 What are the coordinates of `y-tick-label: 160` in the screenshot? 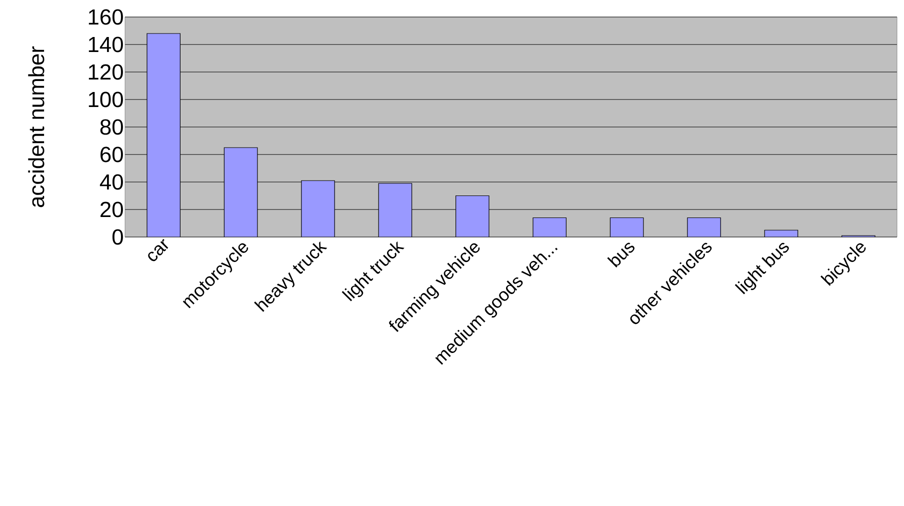 It's located at (105, 17).